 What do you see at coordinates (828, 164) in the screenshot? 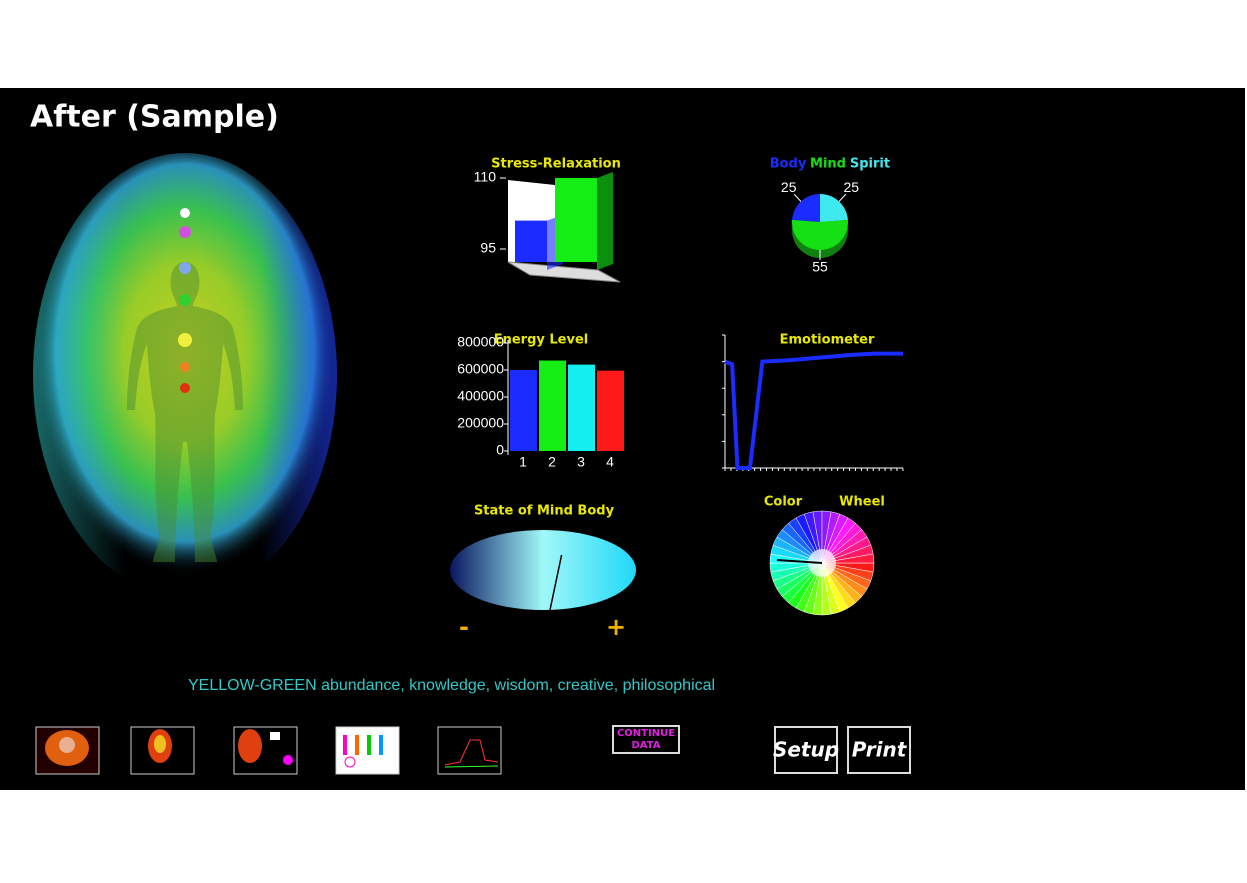
I see `legend-label: Mind` at bounding box center [828, 164].